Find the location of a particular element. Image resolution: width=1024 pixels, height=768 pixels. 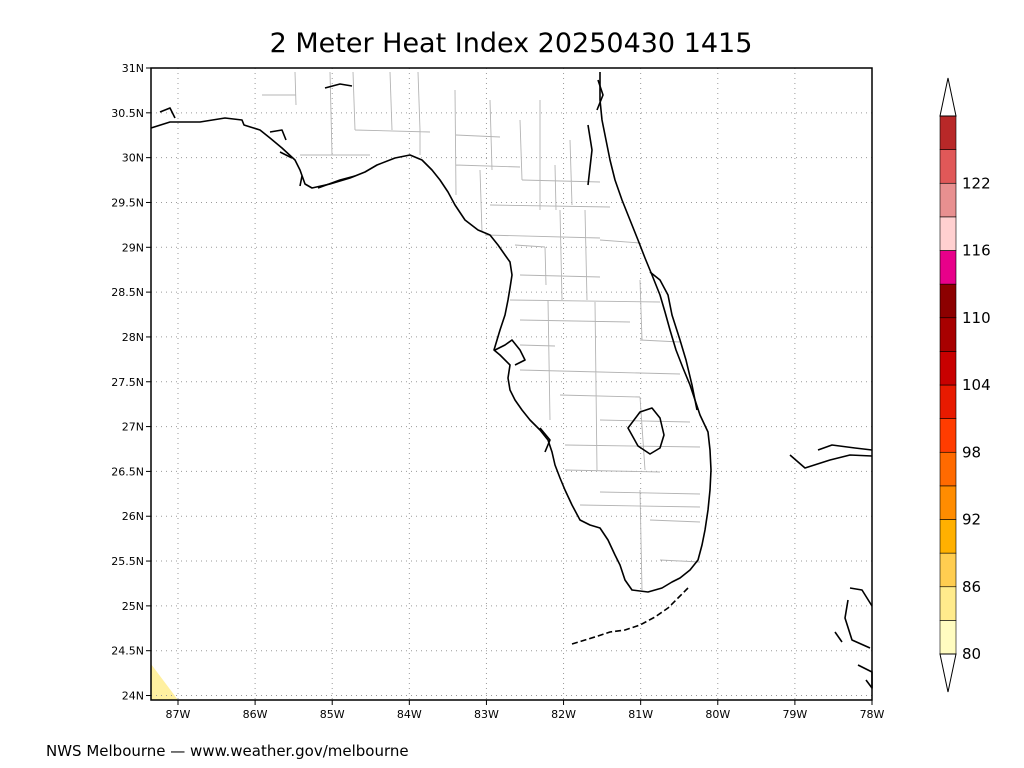

bahamas-andros is located at coordinates (853, 618).